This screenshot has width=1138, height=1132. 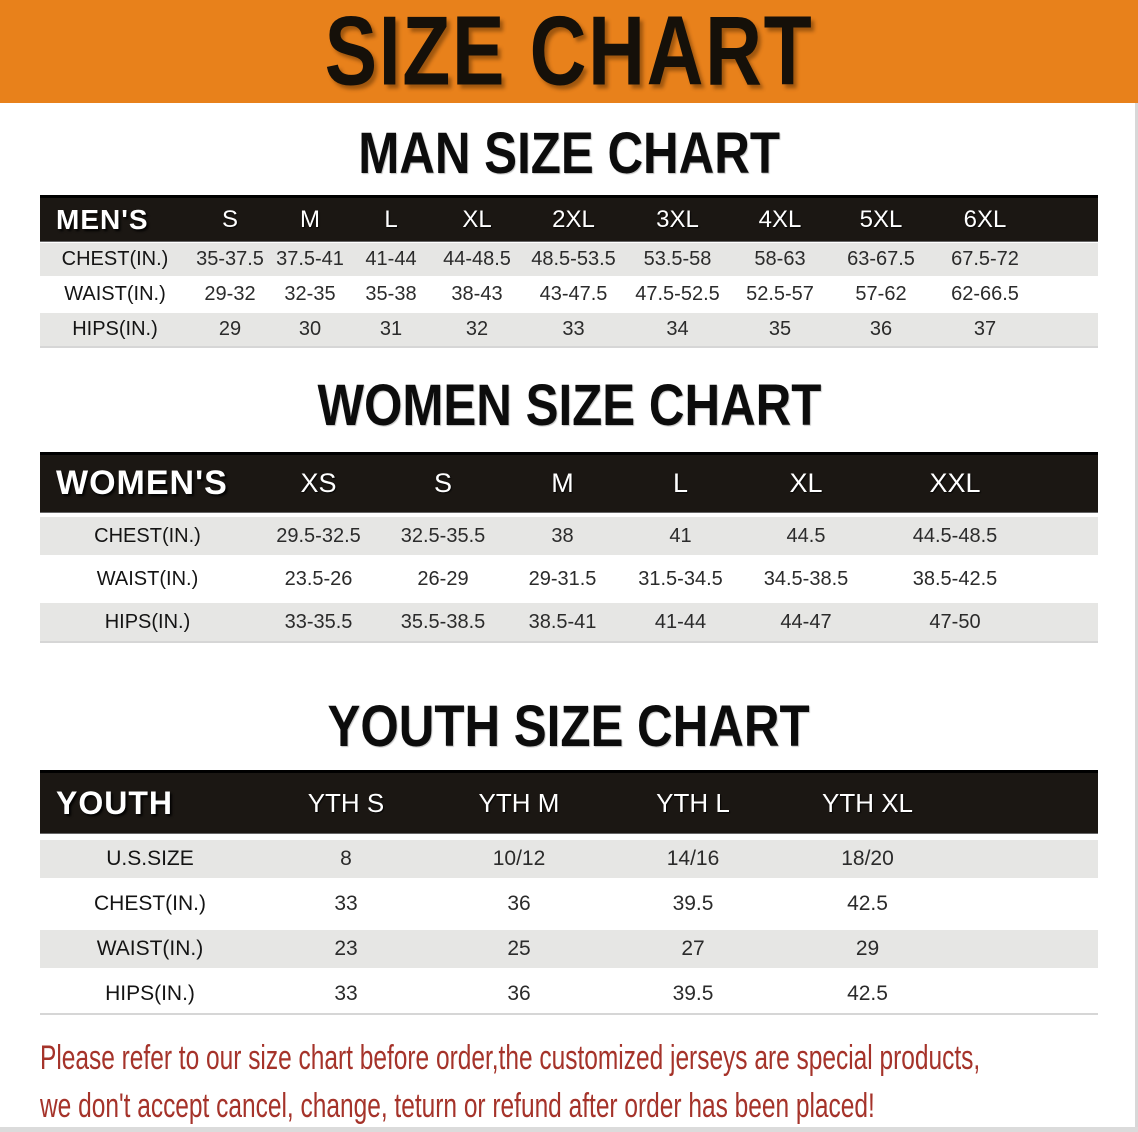 What do you see at coordinates (569, 859) in the screenshot?
I see `table-row: U.S.SIZE 8 10/12 14/16 18/20` at bounding box center [569, 859].